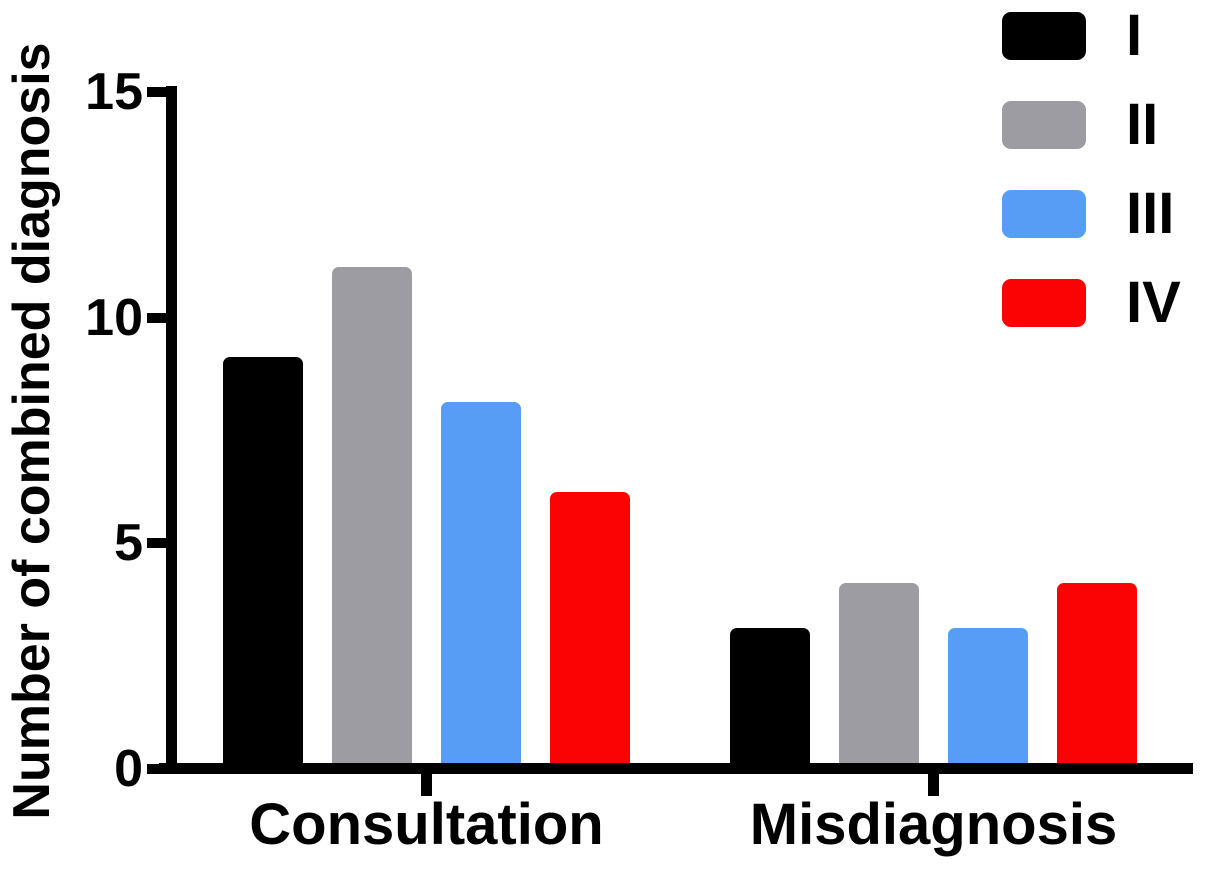  What do you see at coordinates (1153, 302) in the screenshot?
I see `legend-label-IV: IV` at bounding box center [1153, 302].